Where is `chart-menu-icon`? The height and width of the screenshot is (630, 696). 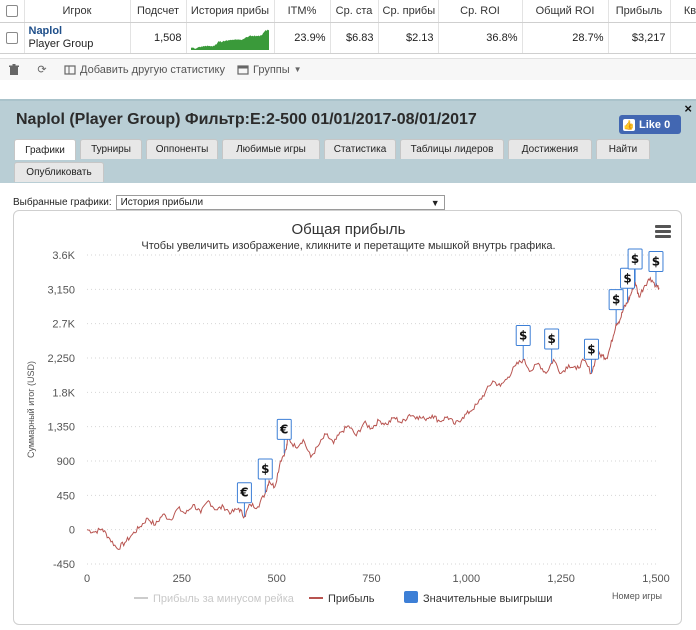 chart-menu-icon is located at coordinates (663, 232).